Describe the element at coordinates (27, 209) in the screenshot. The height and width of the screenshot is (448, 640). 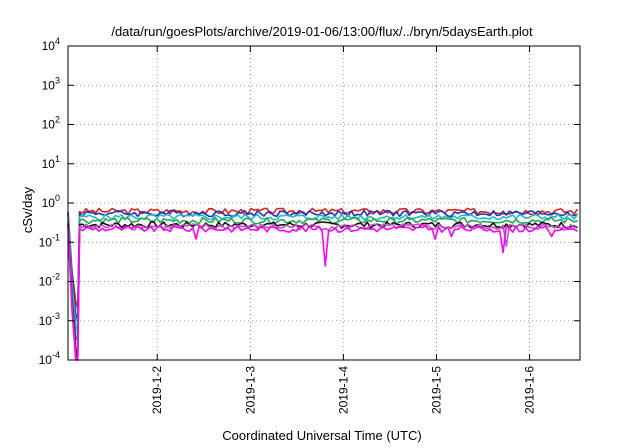
I see `y-axis-label: cSv/day` at that location.